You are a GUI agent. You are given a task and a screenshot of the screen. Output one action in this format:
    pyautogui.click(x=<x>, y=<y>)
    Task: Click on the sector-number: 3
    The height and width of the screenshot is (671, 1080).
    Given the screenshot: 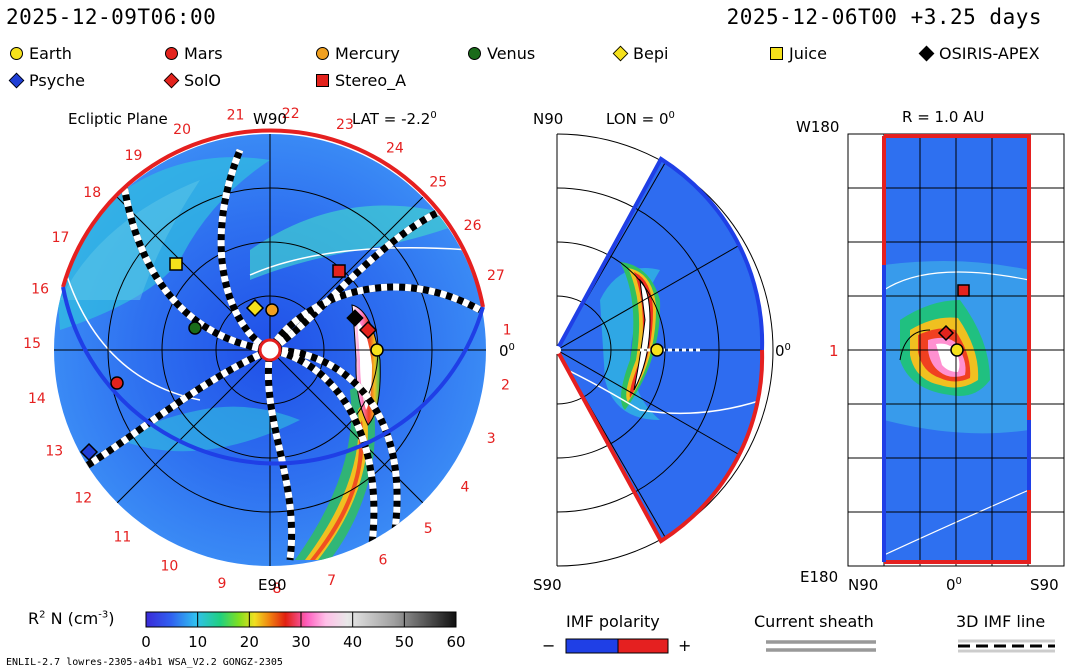 What is the action you would take?
    pyautogui.click(x=491, y=439)
    